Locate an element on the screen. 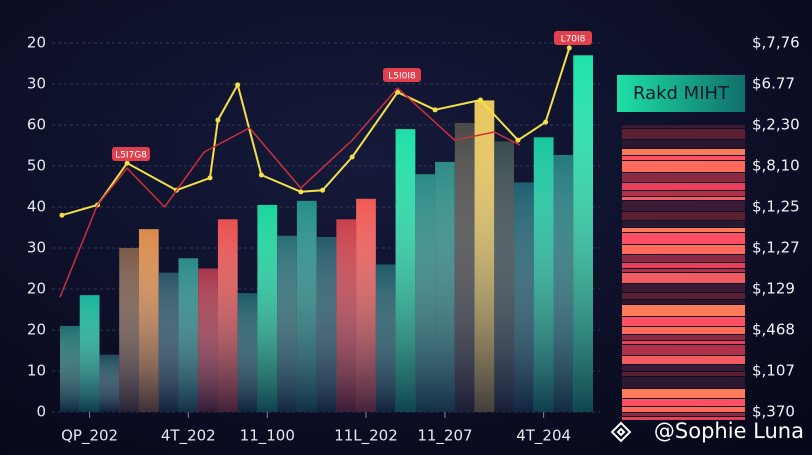 This screenshot has height=455, width=812. x-tick-label: 11_207 is located at coordinates (444, 436).